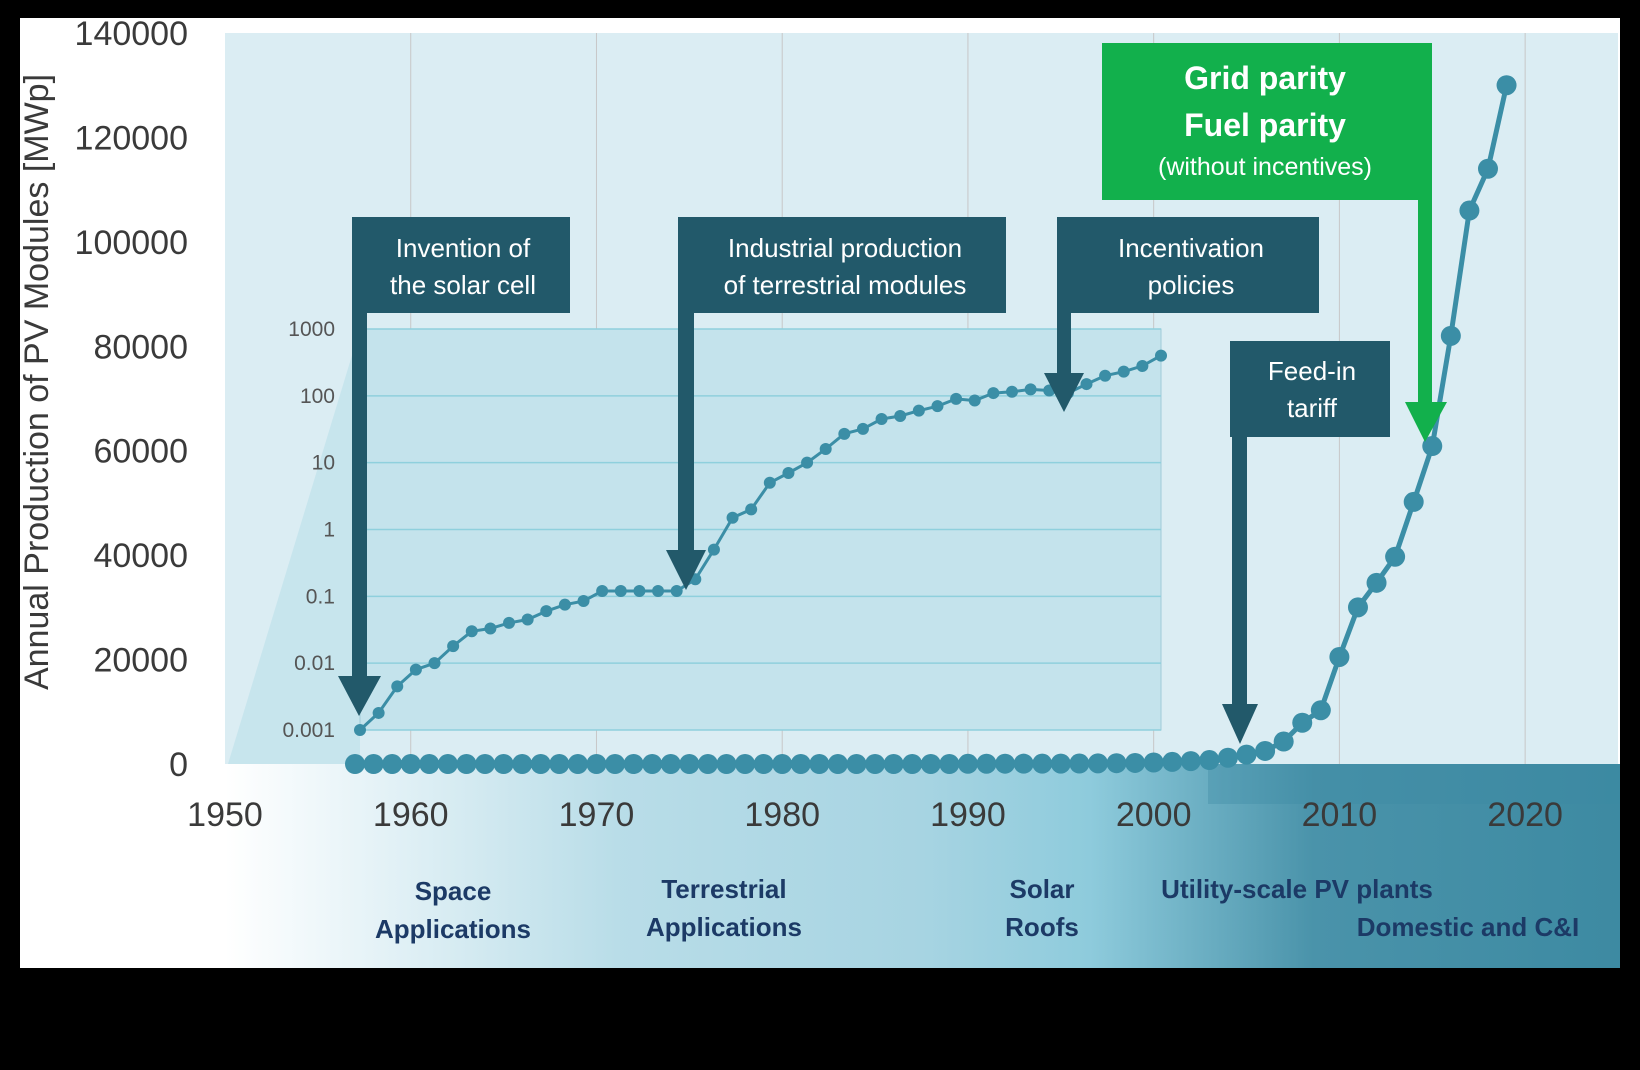 This screenshot has height=1070, width=1640. I want to click on x-tick-label: 2000, so click(1154, 815).